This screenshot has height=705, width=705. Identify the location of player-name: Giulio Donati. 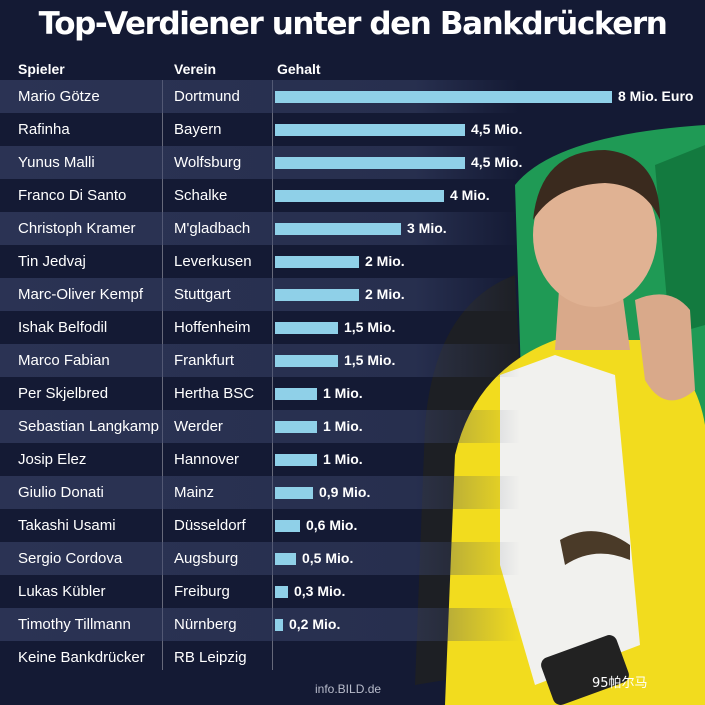
(61, 492).